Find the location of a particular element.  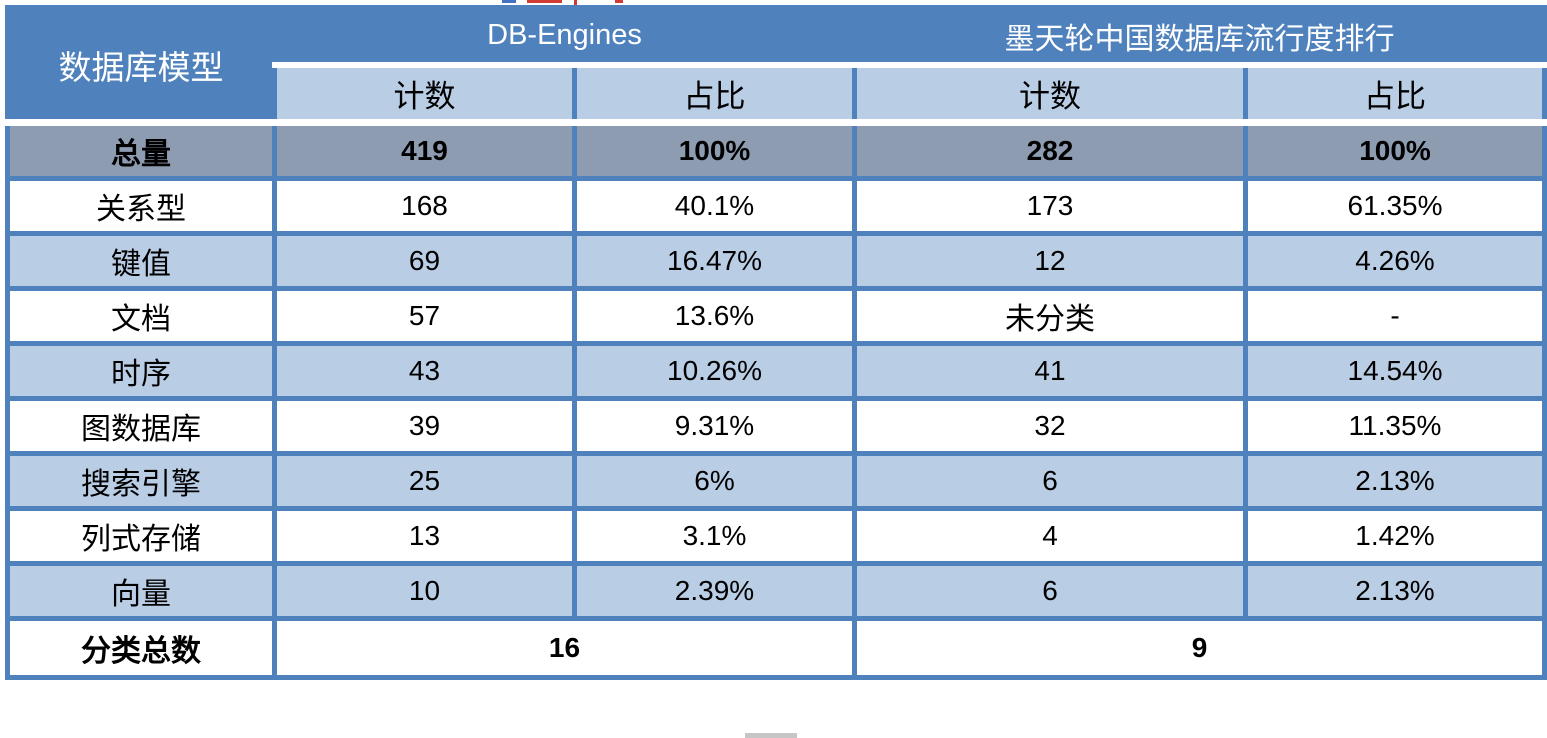

cell-dbengines-share: 2.39% is located at coordinates (714, 591).